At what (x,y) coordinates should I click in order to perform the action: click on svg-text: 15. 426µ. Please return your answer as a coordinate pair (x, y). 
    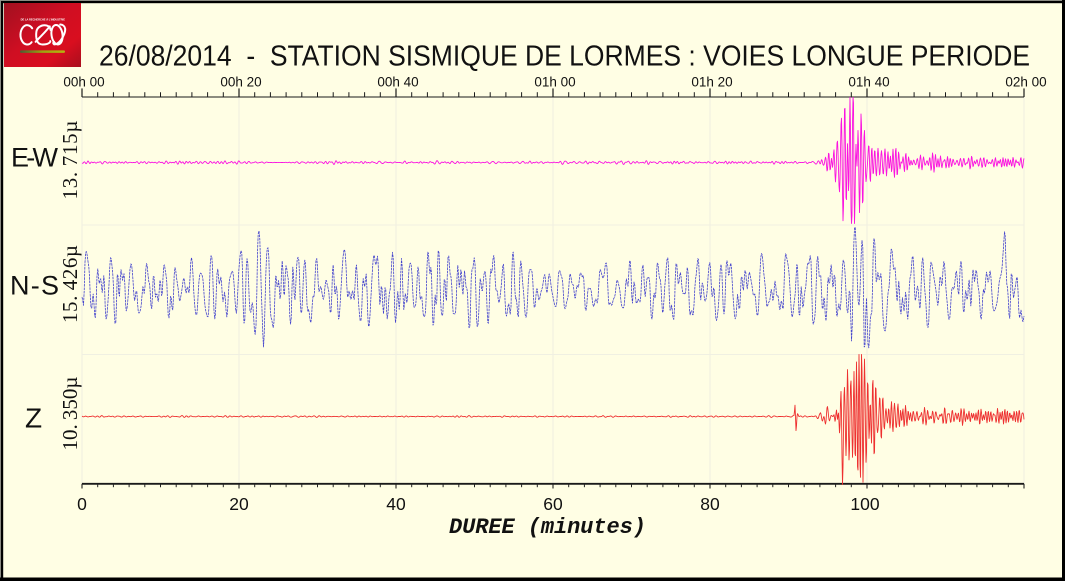
    Looking at the image, I should click on (70, 284).